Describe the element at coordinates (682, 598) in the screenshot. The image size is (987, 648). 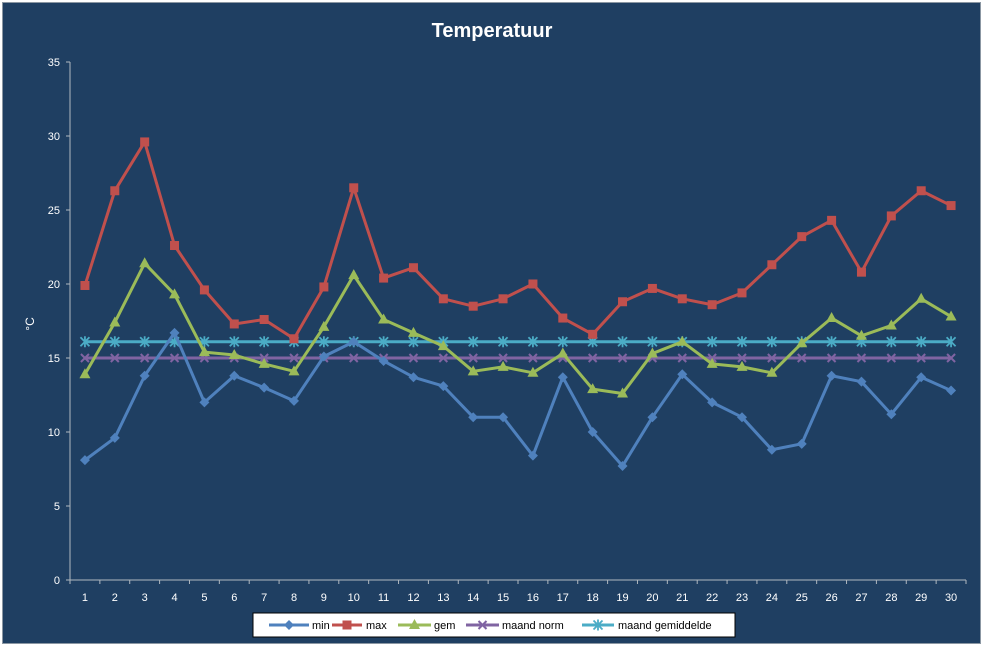
I see `x-tick-label: 21` at that location.